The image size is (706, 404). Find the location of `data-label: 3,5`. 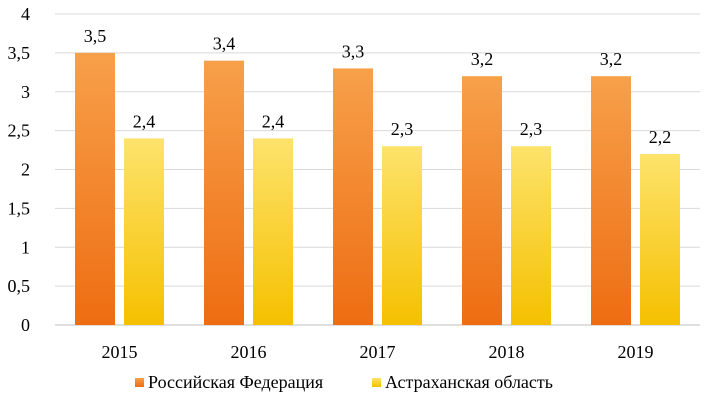

data-label: 3,5 is located at coordinates (95, 36).